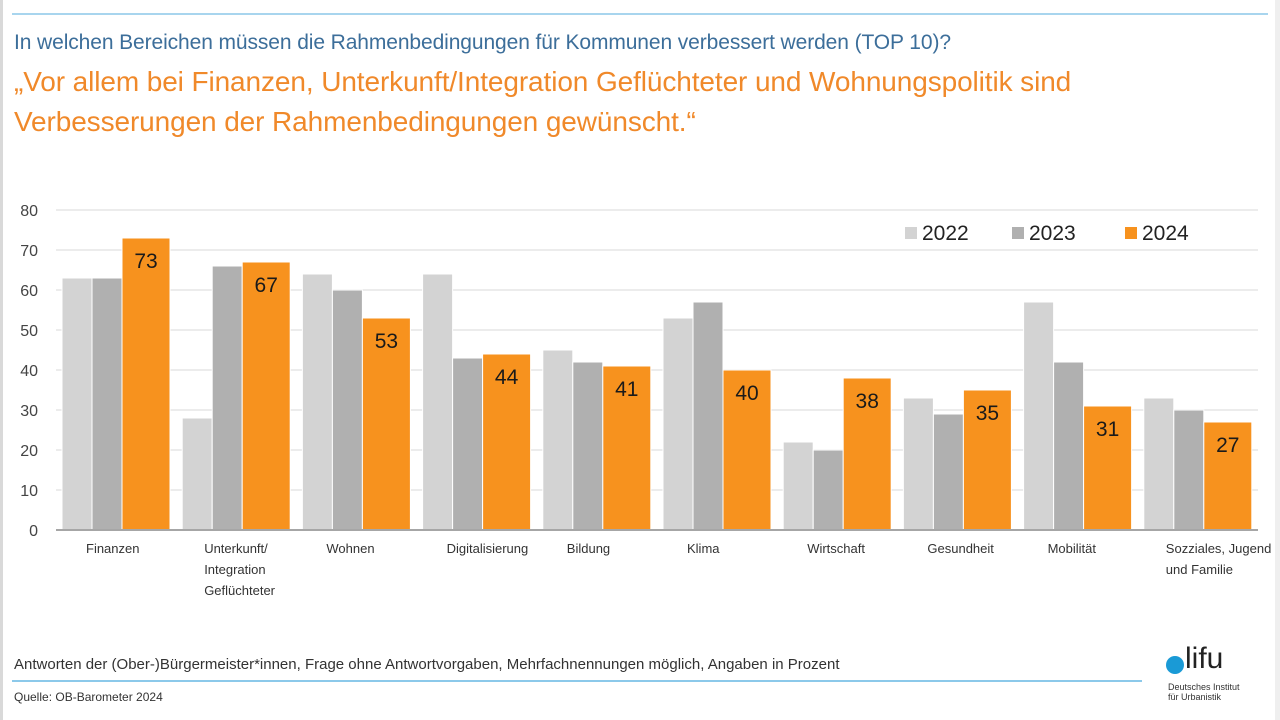 Image resolution: width=1280 pixels, height=720 pixels. I want to click on legend-label-2022: 2022, so click(945, 233).